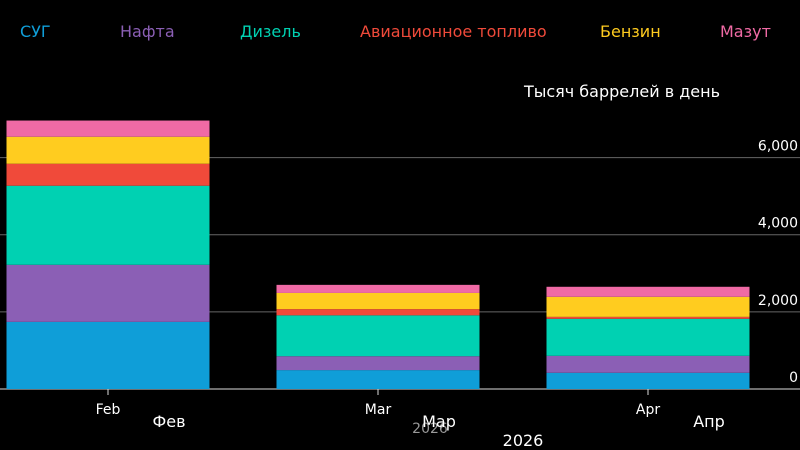 The image size is (800, 450). Describe the element at coordinates (778, 301) in the screenshot. I see `y-tick-label: 2,000` at that location.